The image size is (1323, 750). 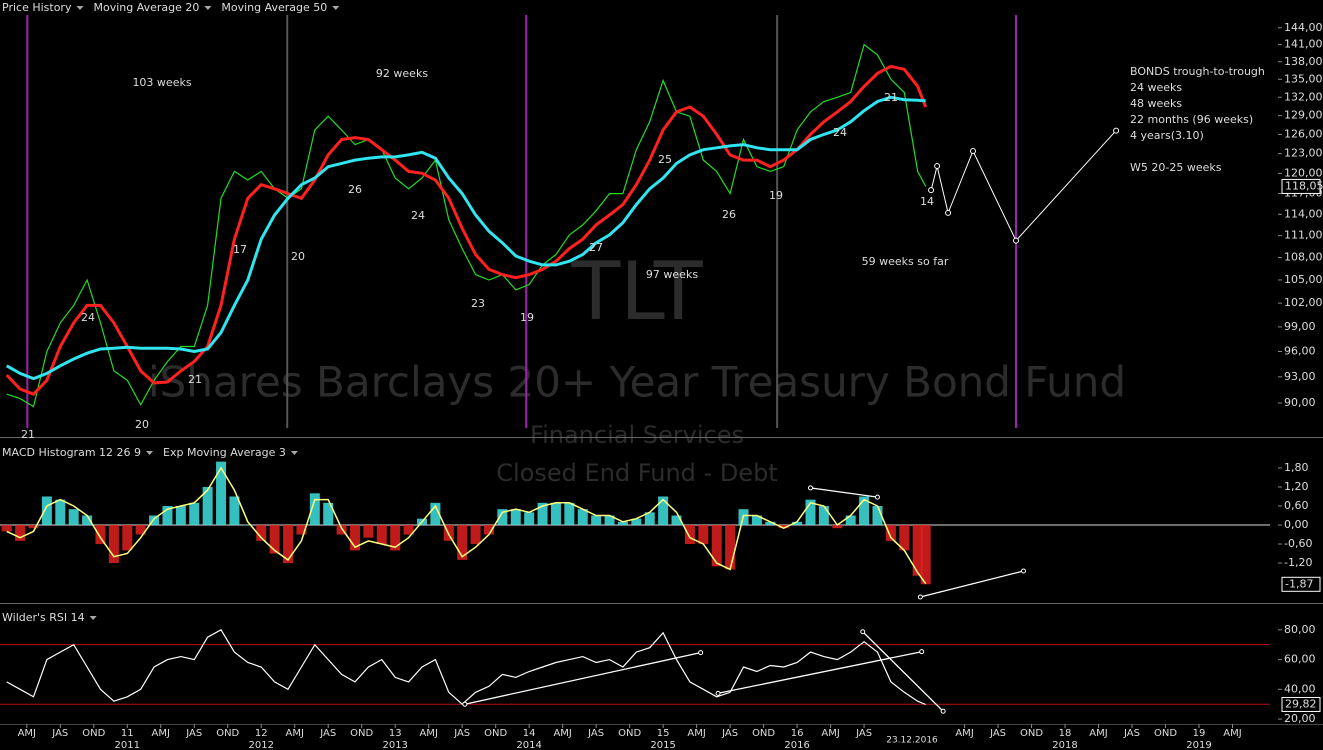 I want to click on series-line, so click(x=466, y=525).